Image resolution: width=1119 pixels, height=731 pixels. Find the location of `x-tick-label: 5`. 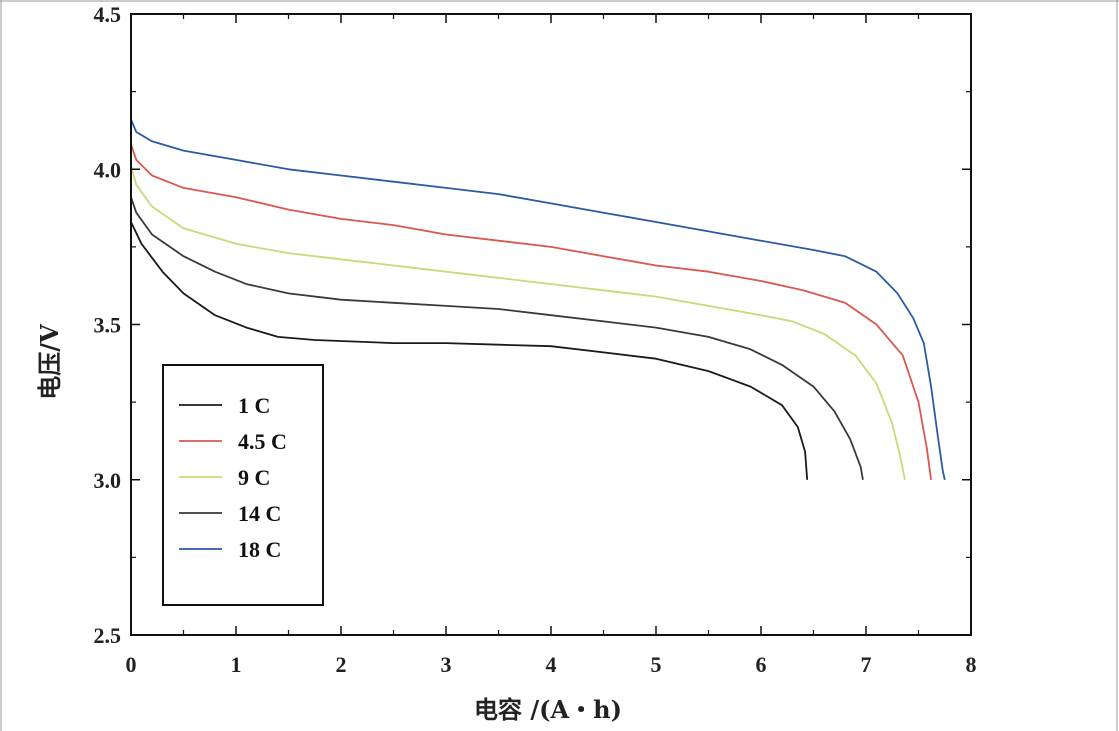

x-tick-label: 5 is located at coordinates (656, 664).